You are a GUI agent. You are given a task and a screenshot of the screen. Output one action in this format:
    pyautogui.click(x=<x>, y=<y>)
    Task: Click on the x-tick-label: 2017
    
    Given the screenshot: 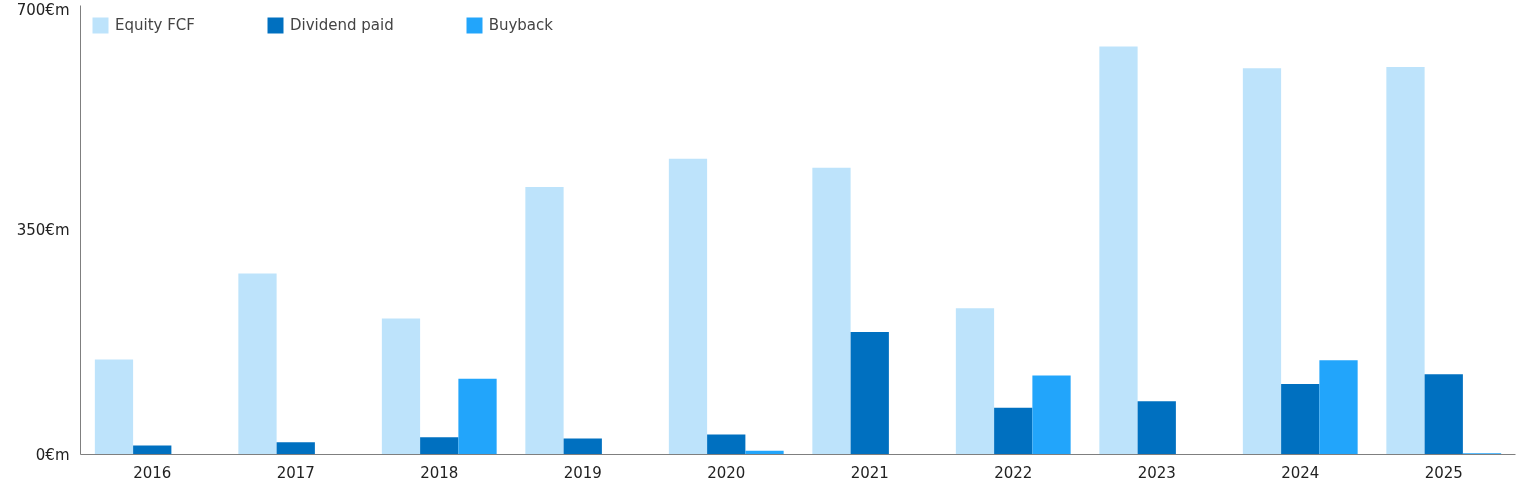 What is the action you would take?
    pyautogui.click(x=295, y=472)
    